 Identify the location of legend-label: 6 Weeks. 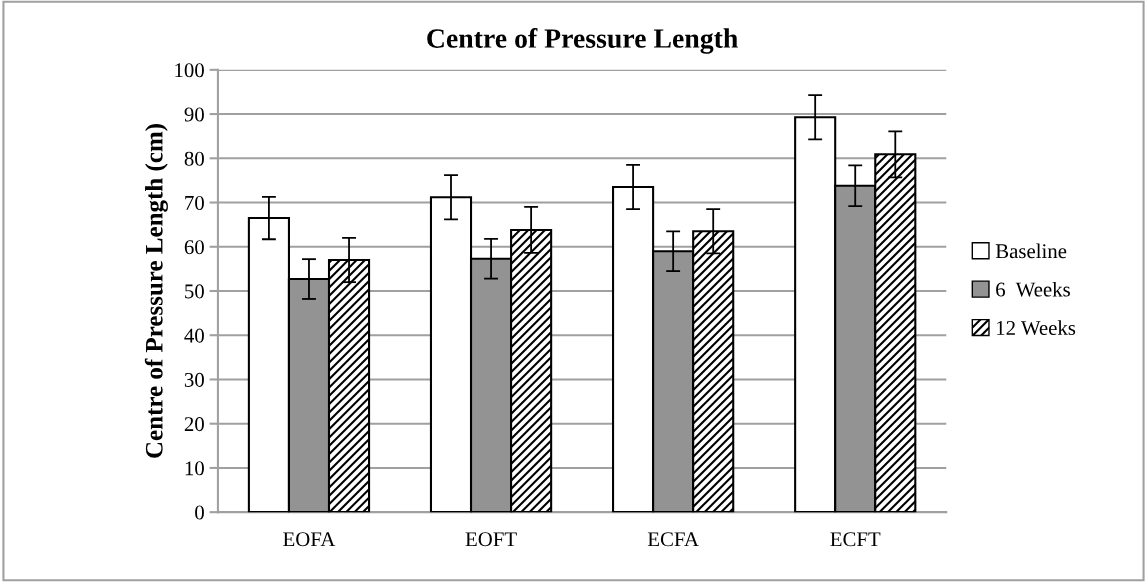
(1033, 289).